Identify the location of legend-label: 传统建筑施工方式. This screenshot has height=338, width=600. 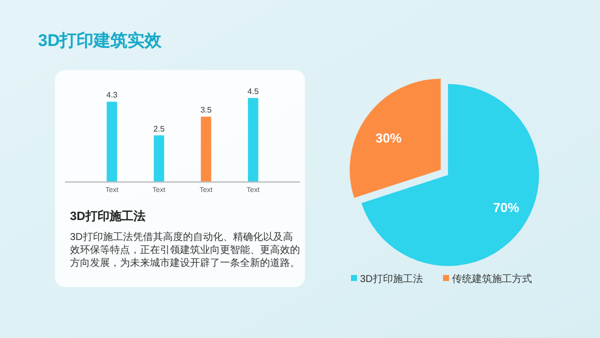
(492, 279).